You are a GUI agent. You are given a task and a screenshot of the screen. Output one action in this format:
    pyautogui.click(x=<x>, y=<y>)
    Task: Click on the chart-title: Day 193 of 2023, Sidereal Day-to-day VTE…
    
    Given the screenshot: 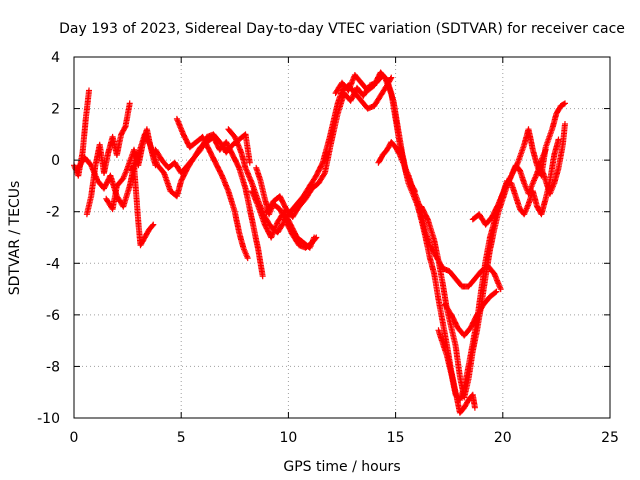 What is the action you would take?
    pyautogui.click(x=342, y=29)
    